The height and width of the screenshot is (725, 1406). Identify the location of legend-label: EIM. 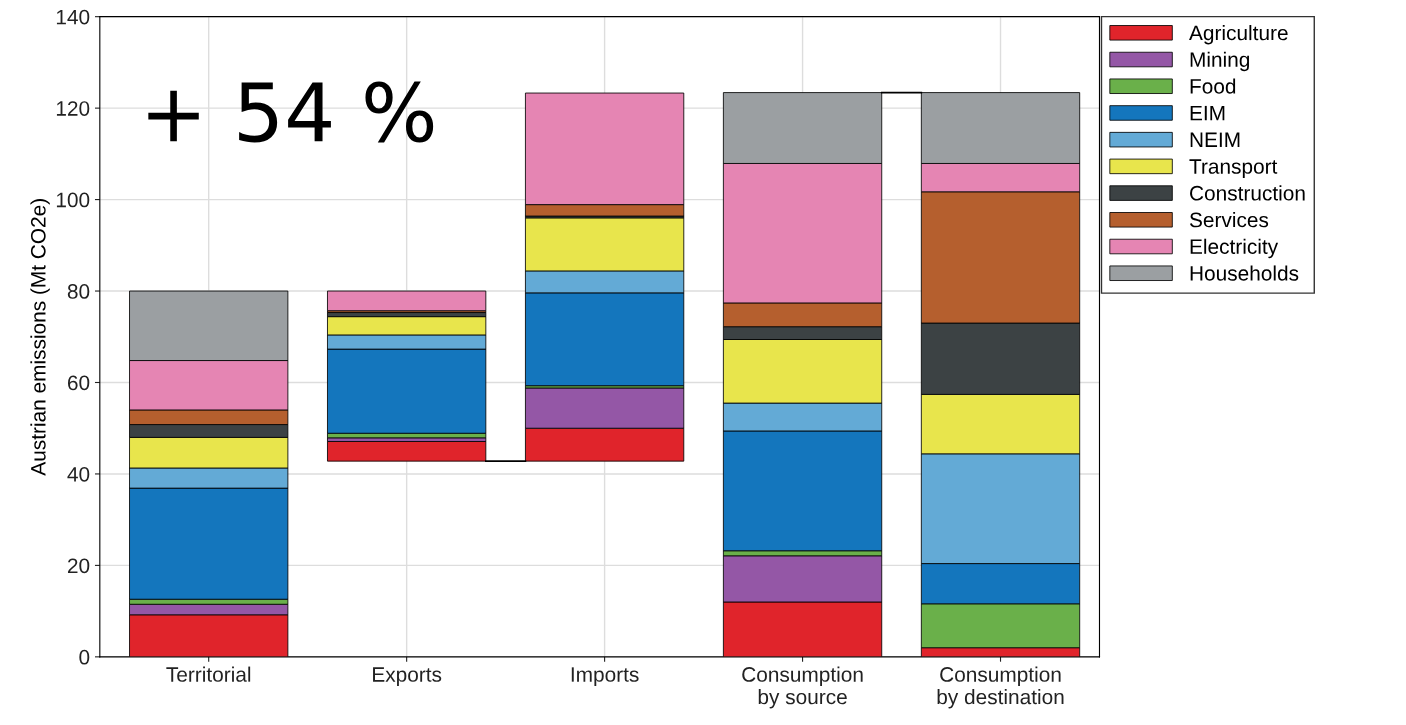
(1207, 113).